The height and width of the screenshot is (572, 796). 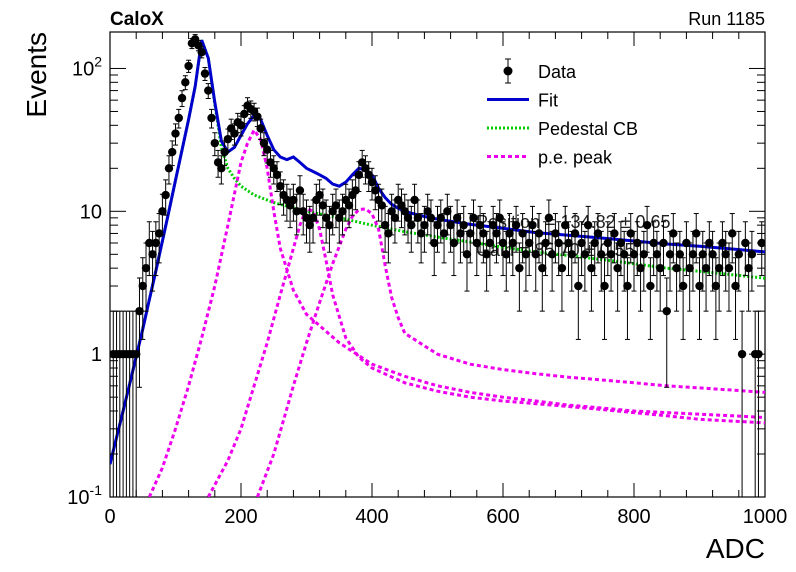 I want to click on x-axis-title: ADC, so click(x=735, y=548).